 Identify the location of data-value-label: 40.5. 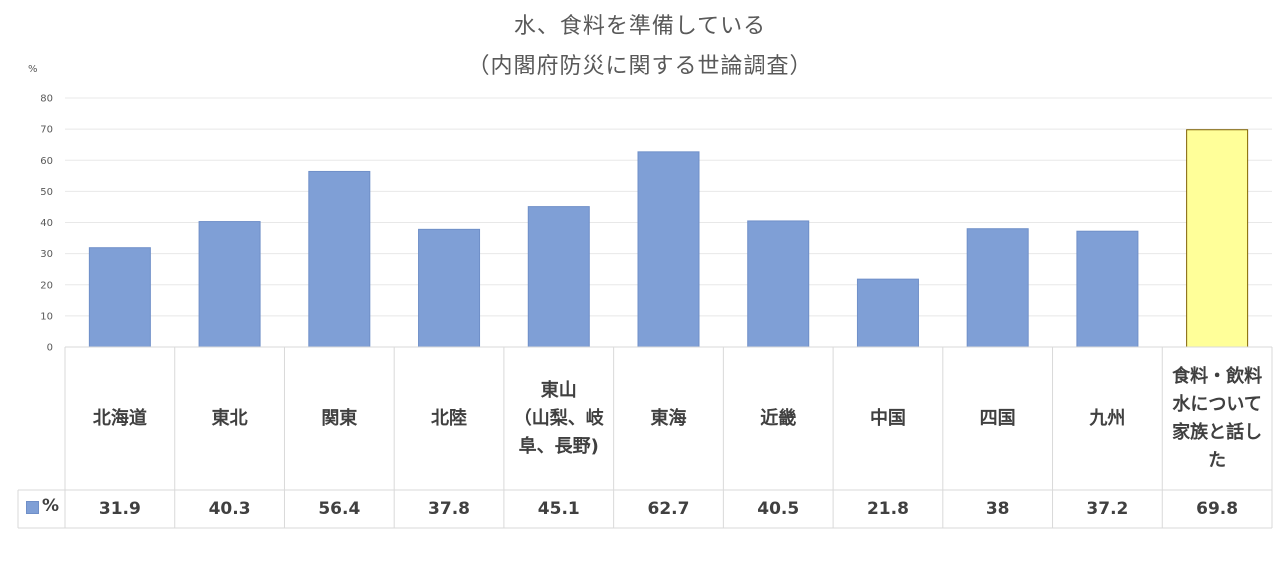
(778, 509).